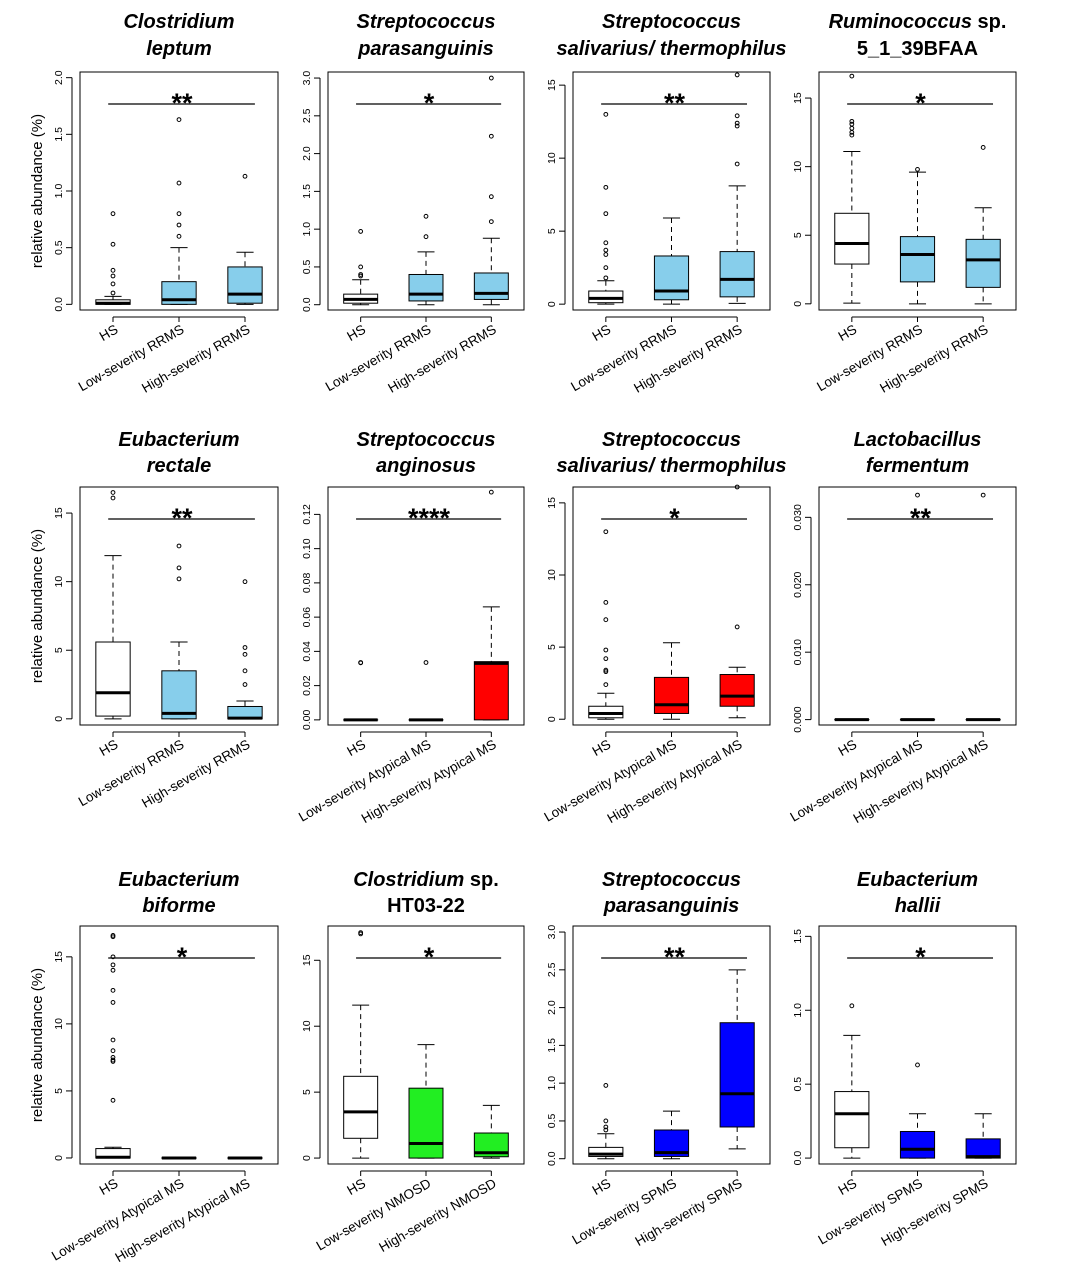 This screenshot has width=1076, height=1288. I want to click on title-part: sp., so click(989, 22).